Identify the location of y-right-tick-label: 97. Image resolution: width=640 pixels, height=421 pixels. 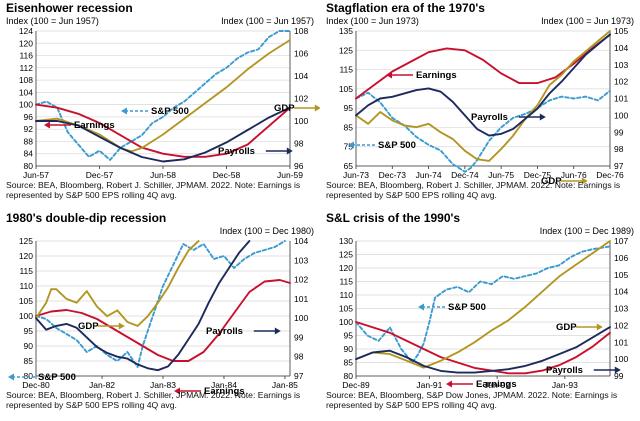
(299, 376).